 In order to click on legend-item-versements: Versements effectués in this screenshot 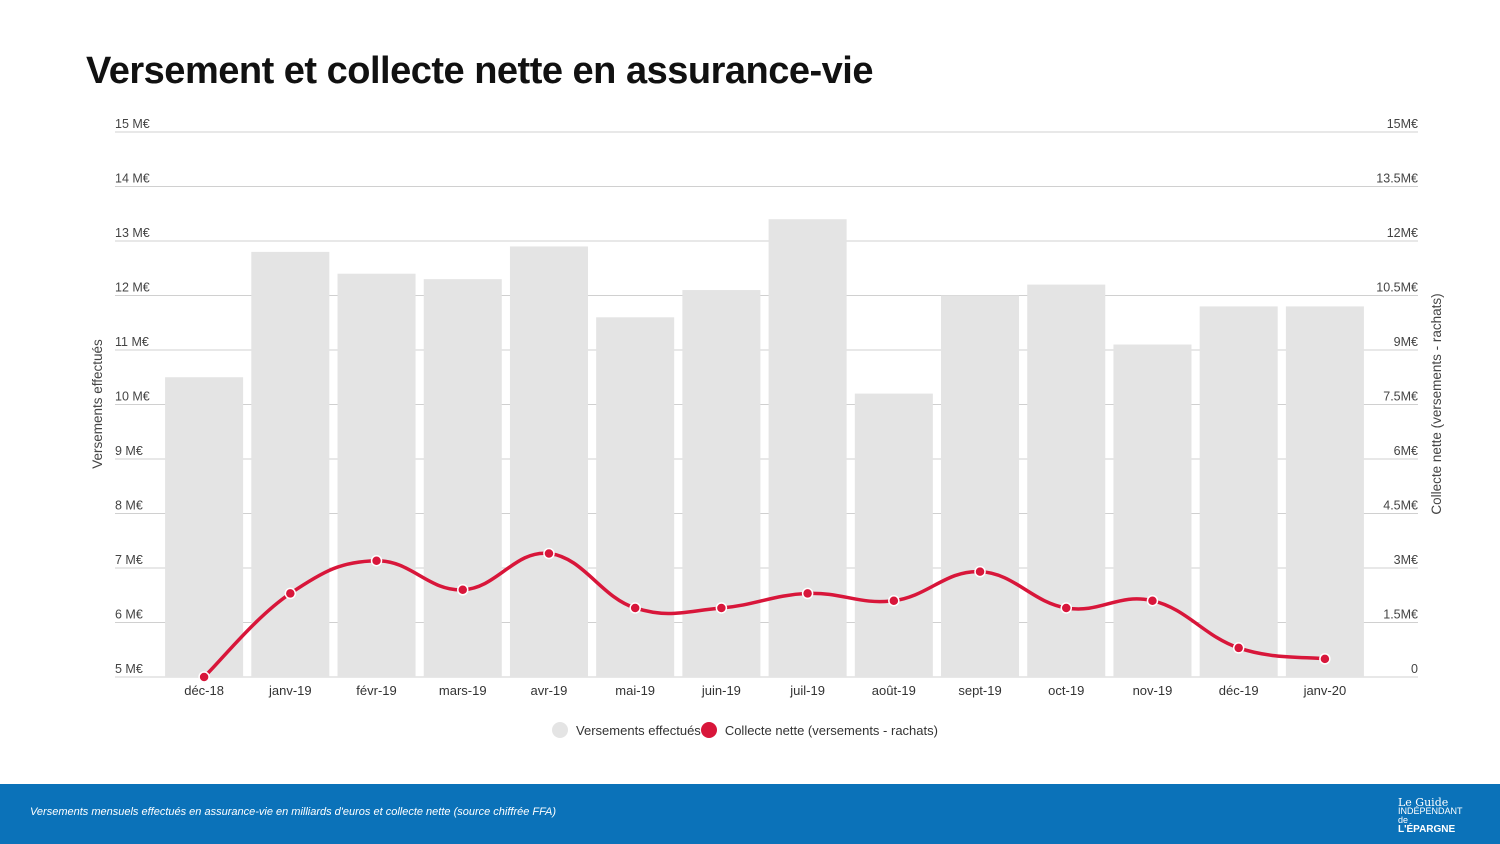, I will do `click(626, 730)`.